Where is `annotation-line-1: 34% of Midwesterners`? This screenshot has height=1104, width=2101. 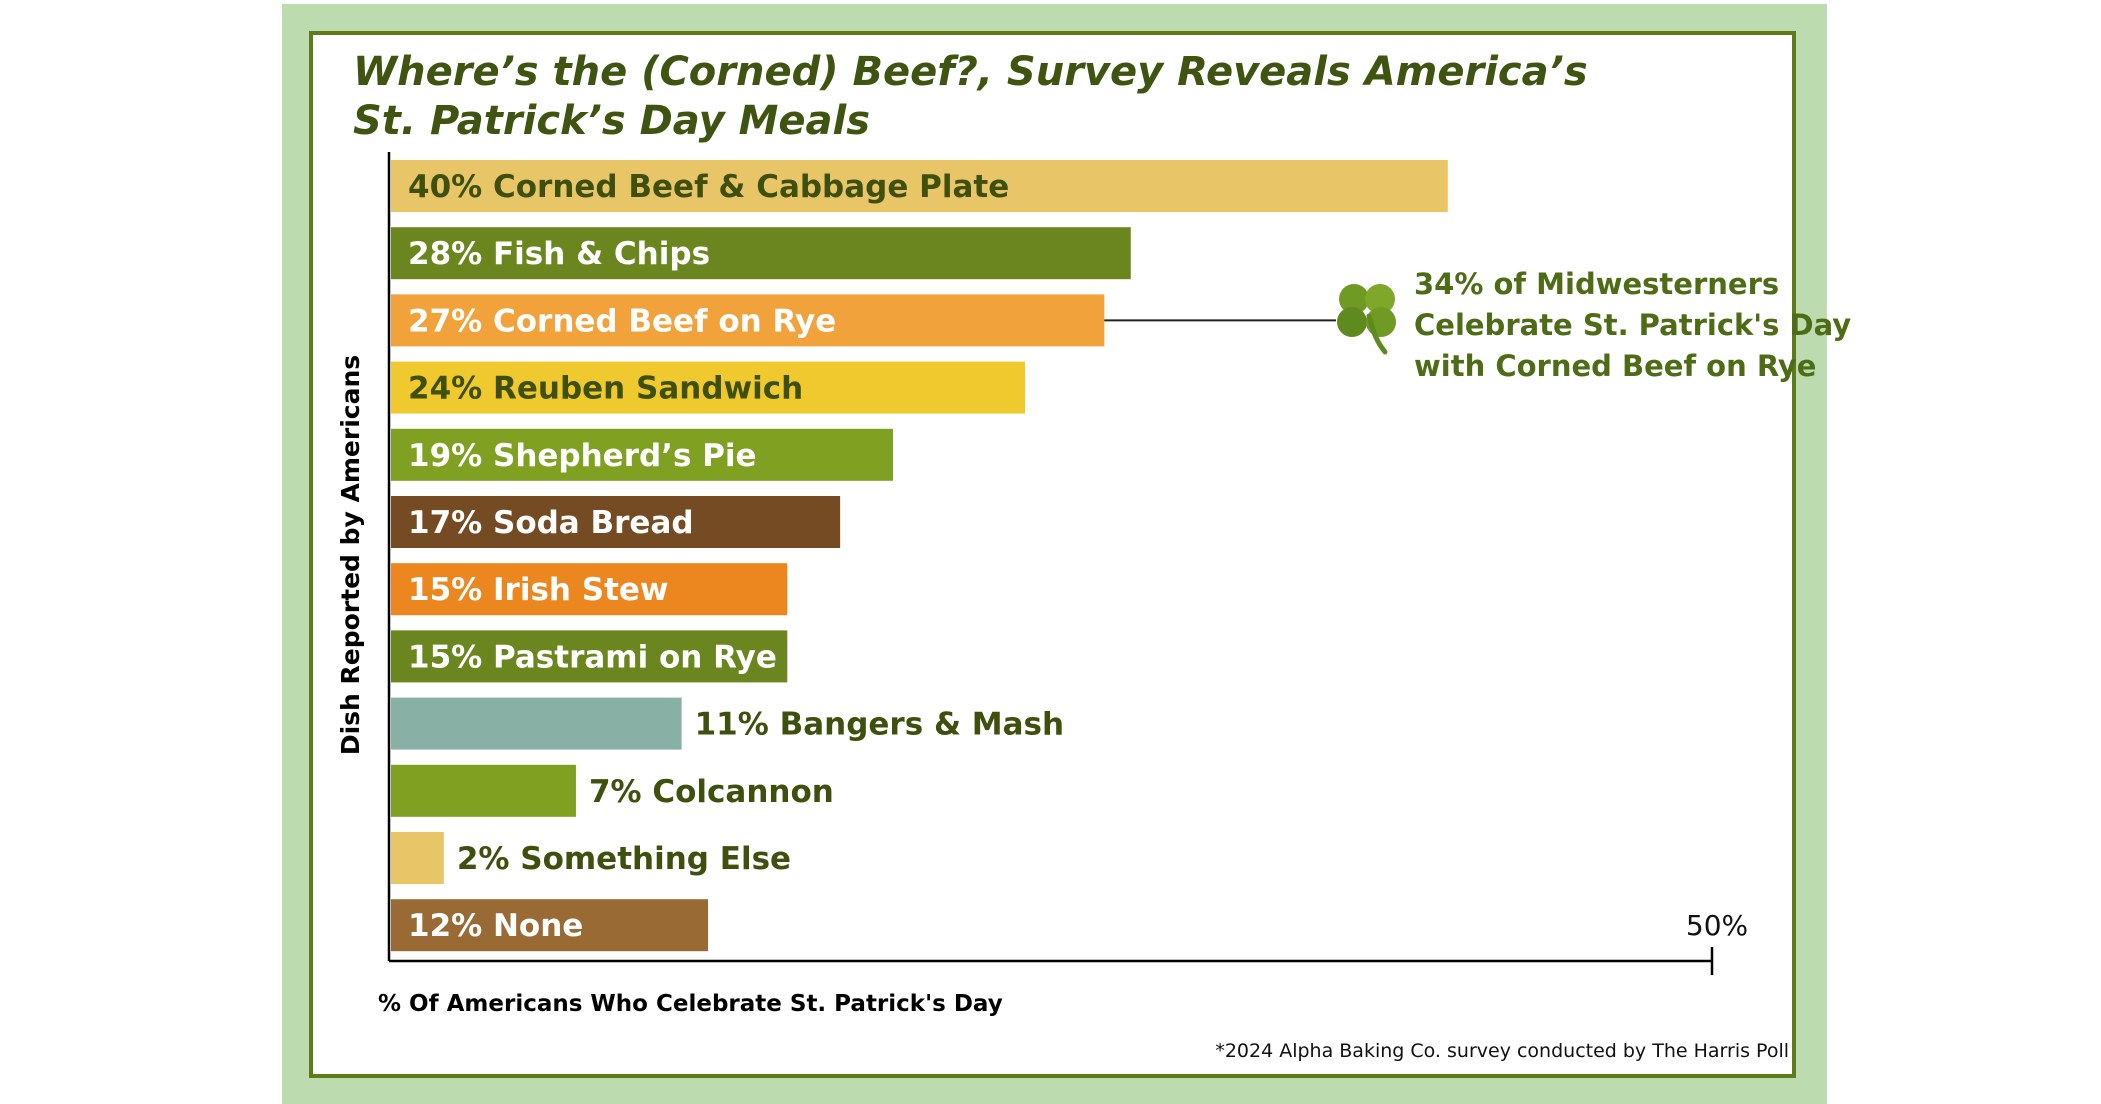 annotation-line-1: 34% of Midwesterners is located at coordinates (1596, 284).